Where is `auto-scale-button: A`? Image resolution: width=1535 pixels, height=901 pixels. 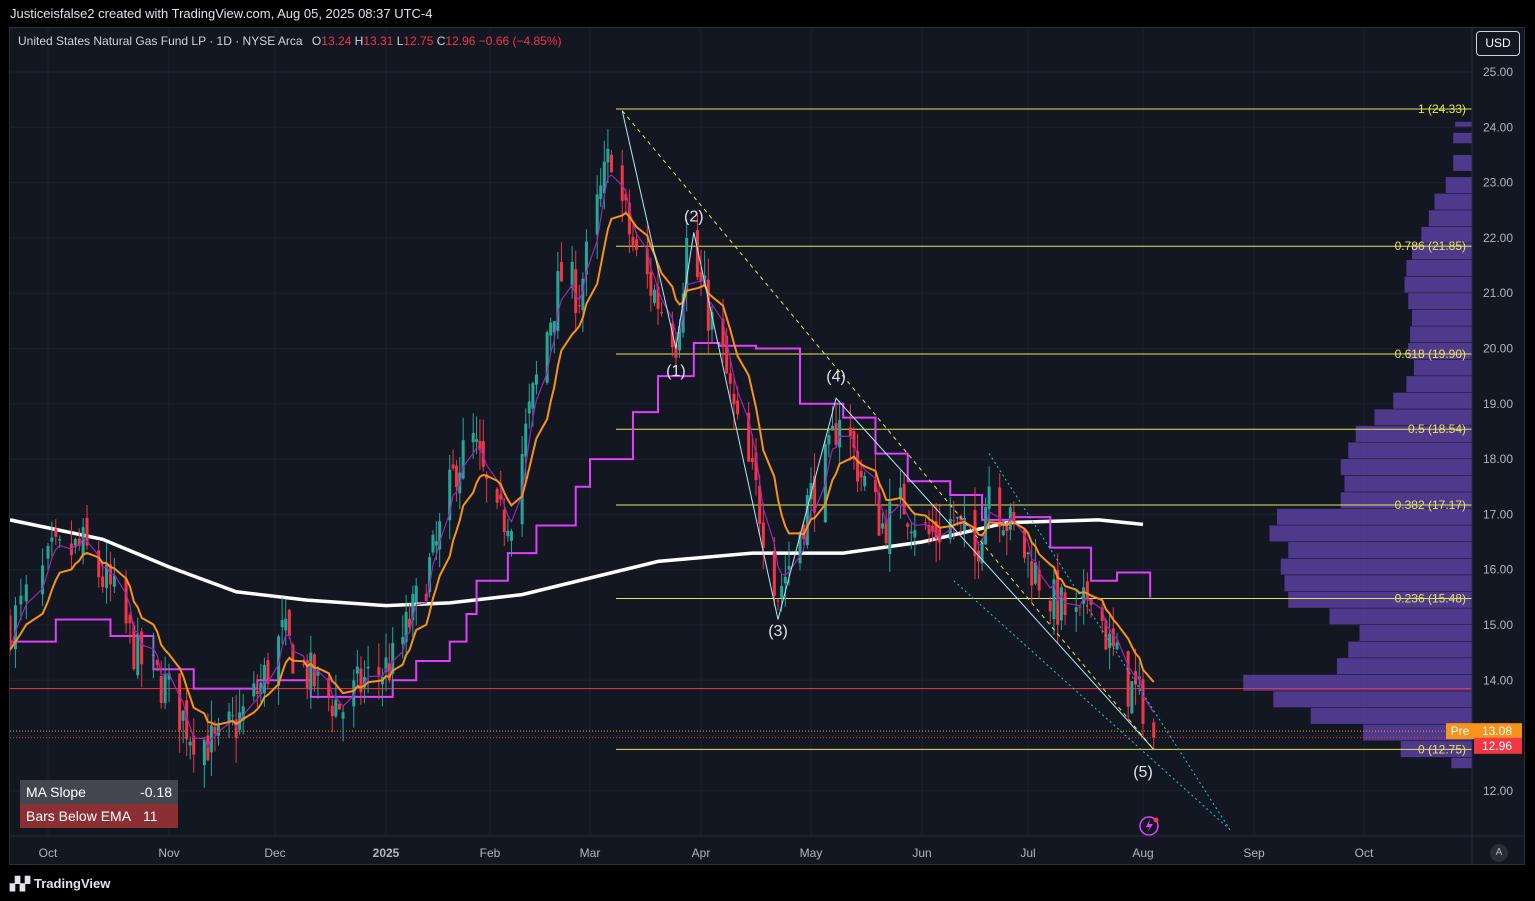
auto-scale-button: A is located at coordinates (1499, 853).